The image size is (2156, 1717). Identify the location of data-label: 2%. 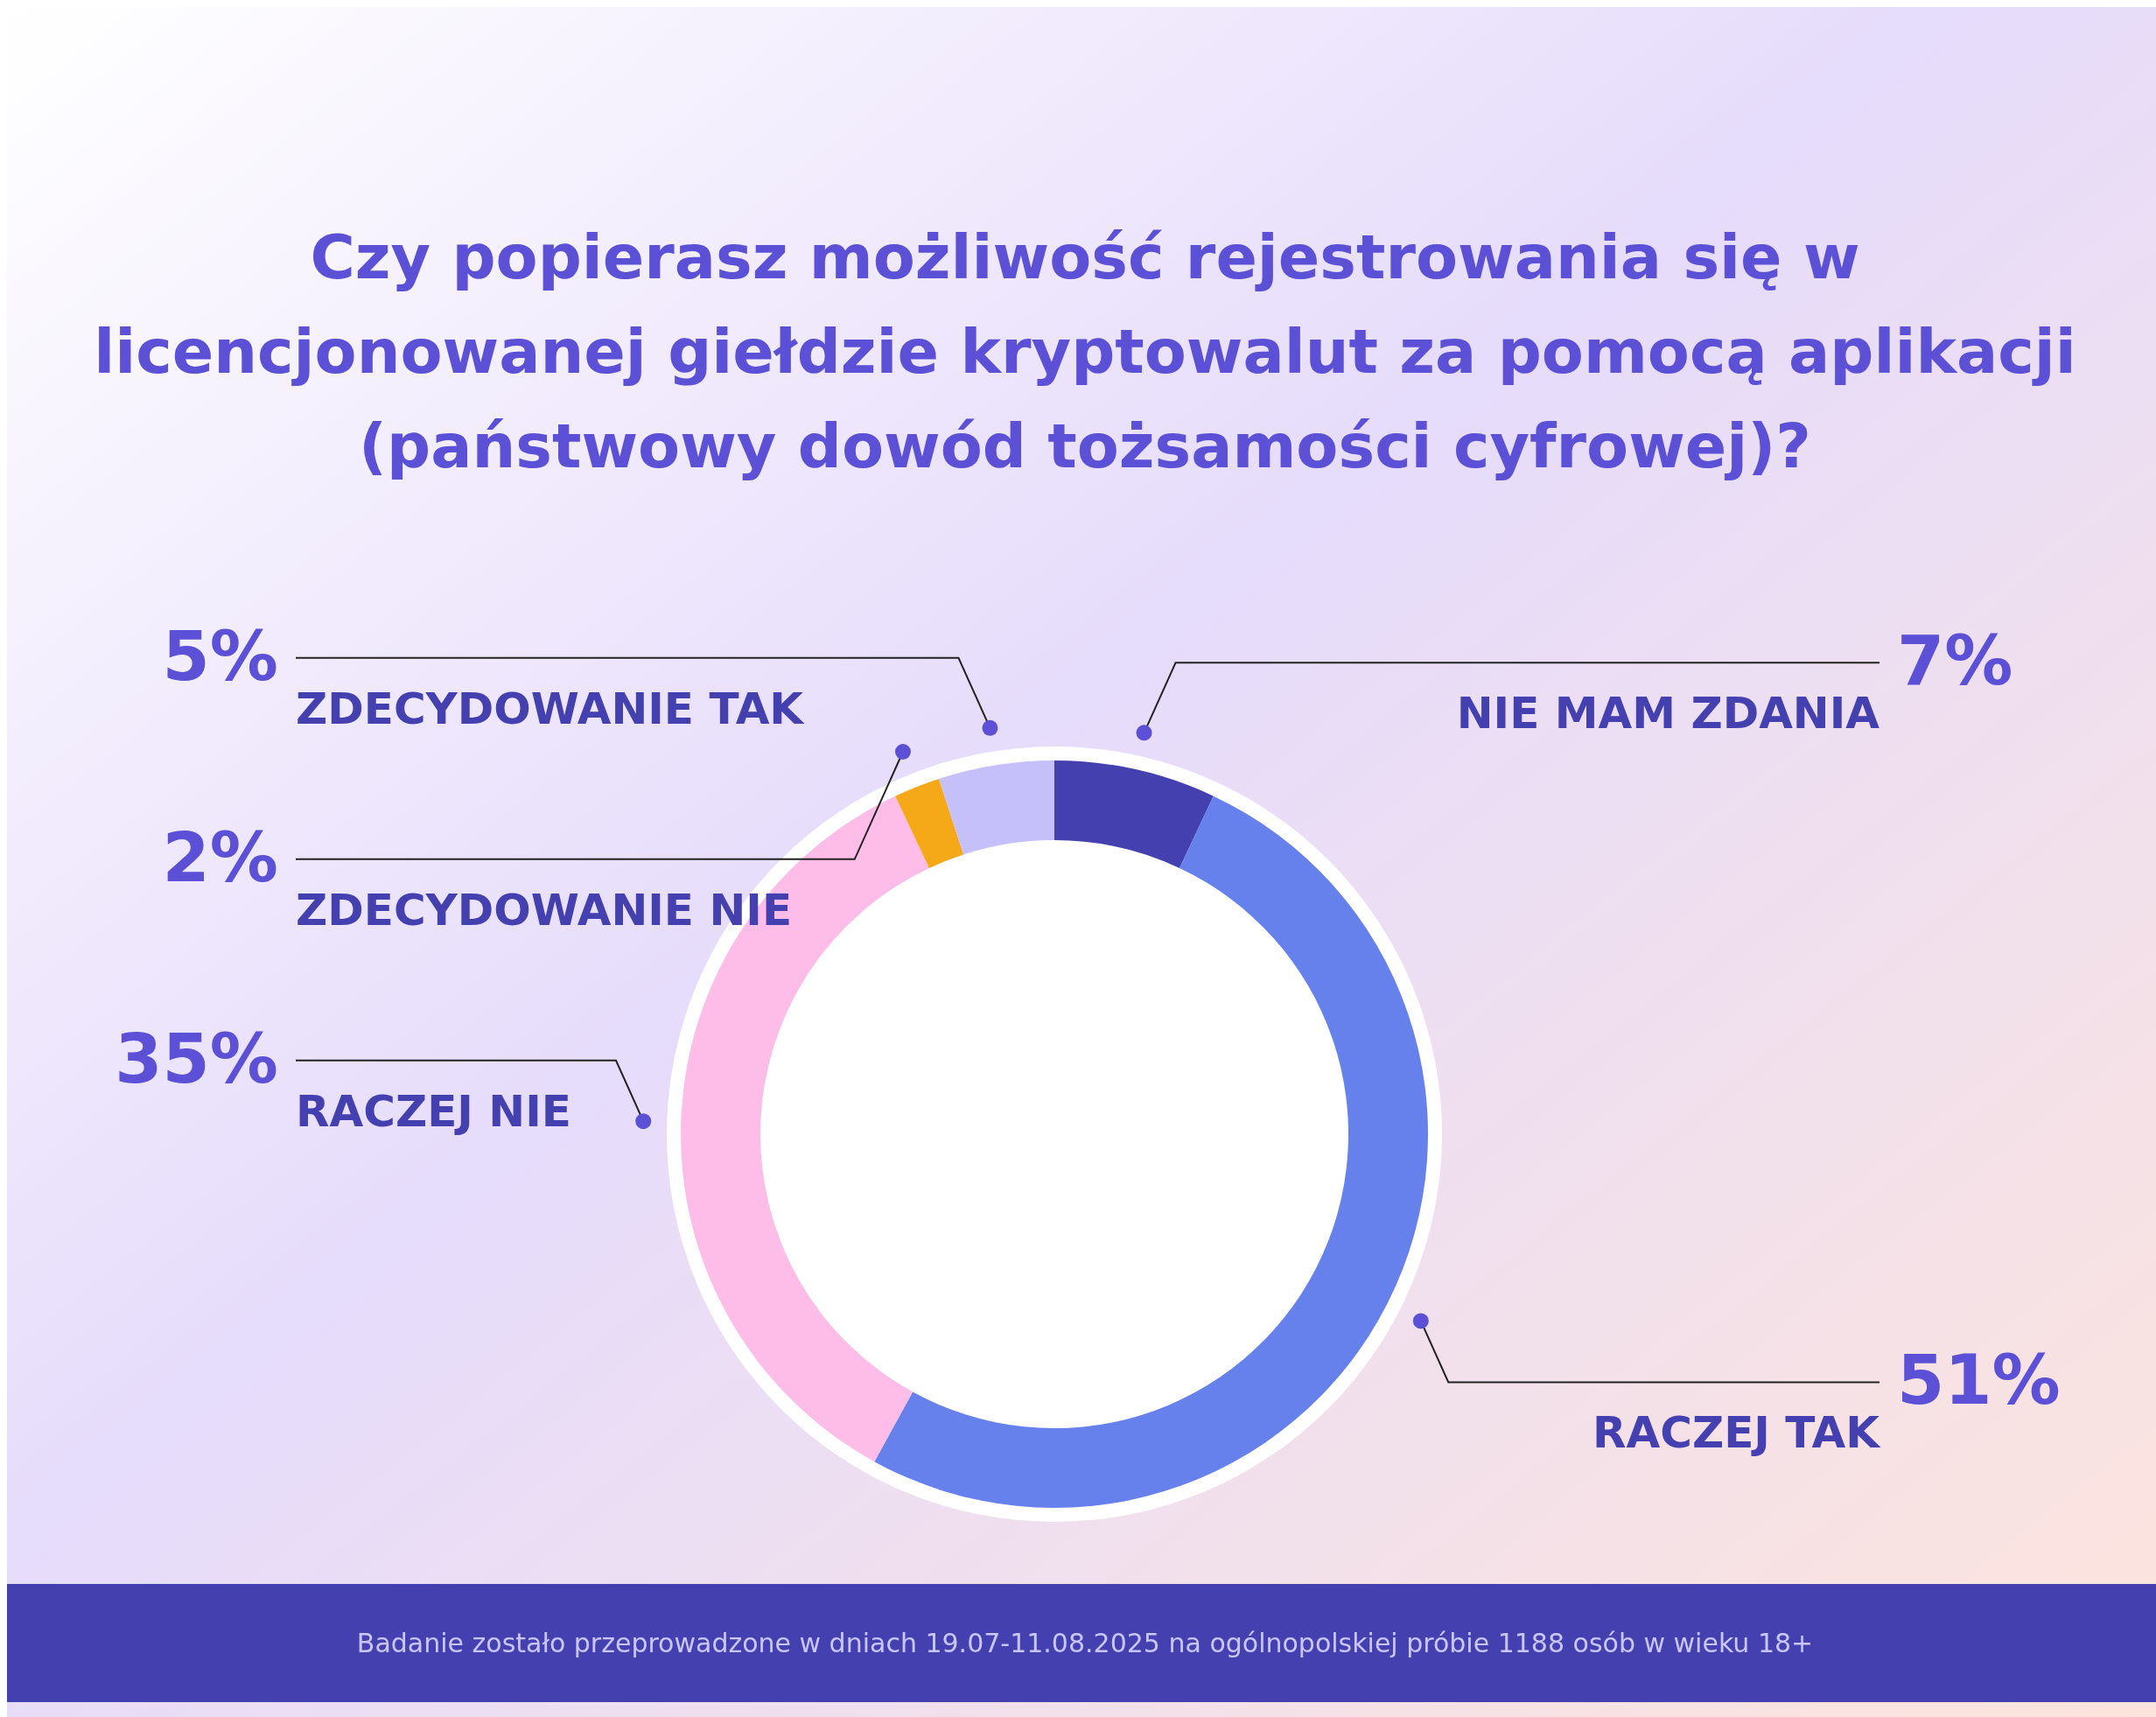
(220, 857).